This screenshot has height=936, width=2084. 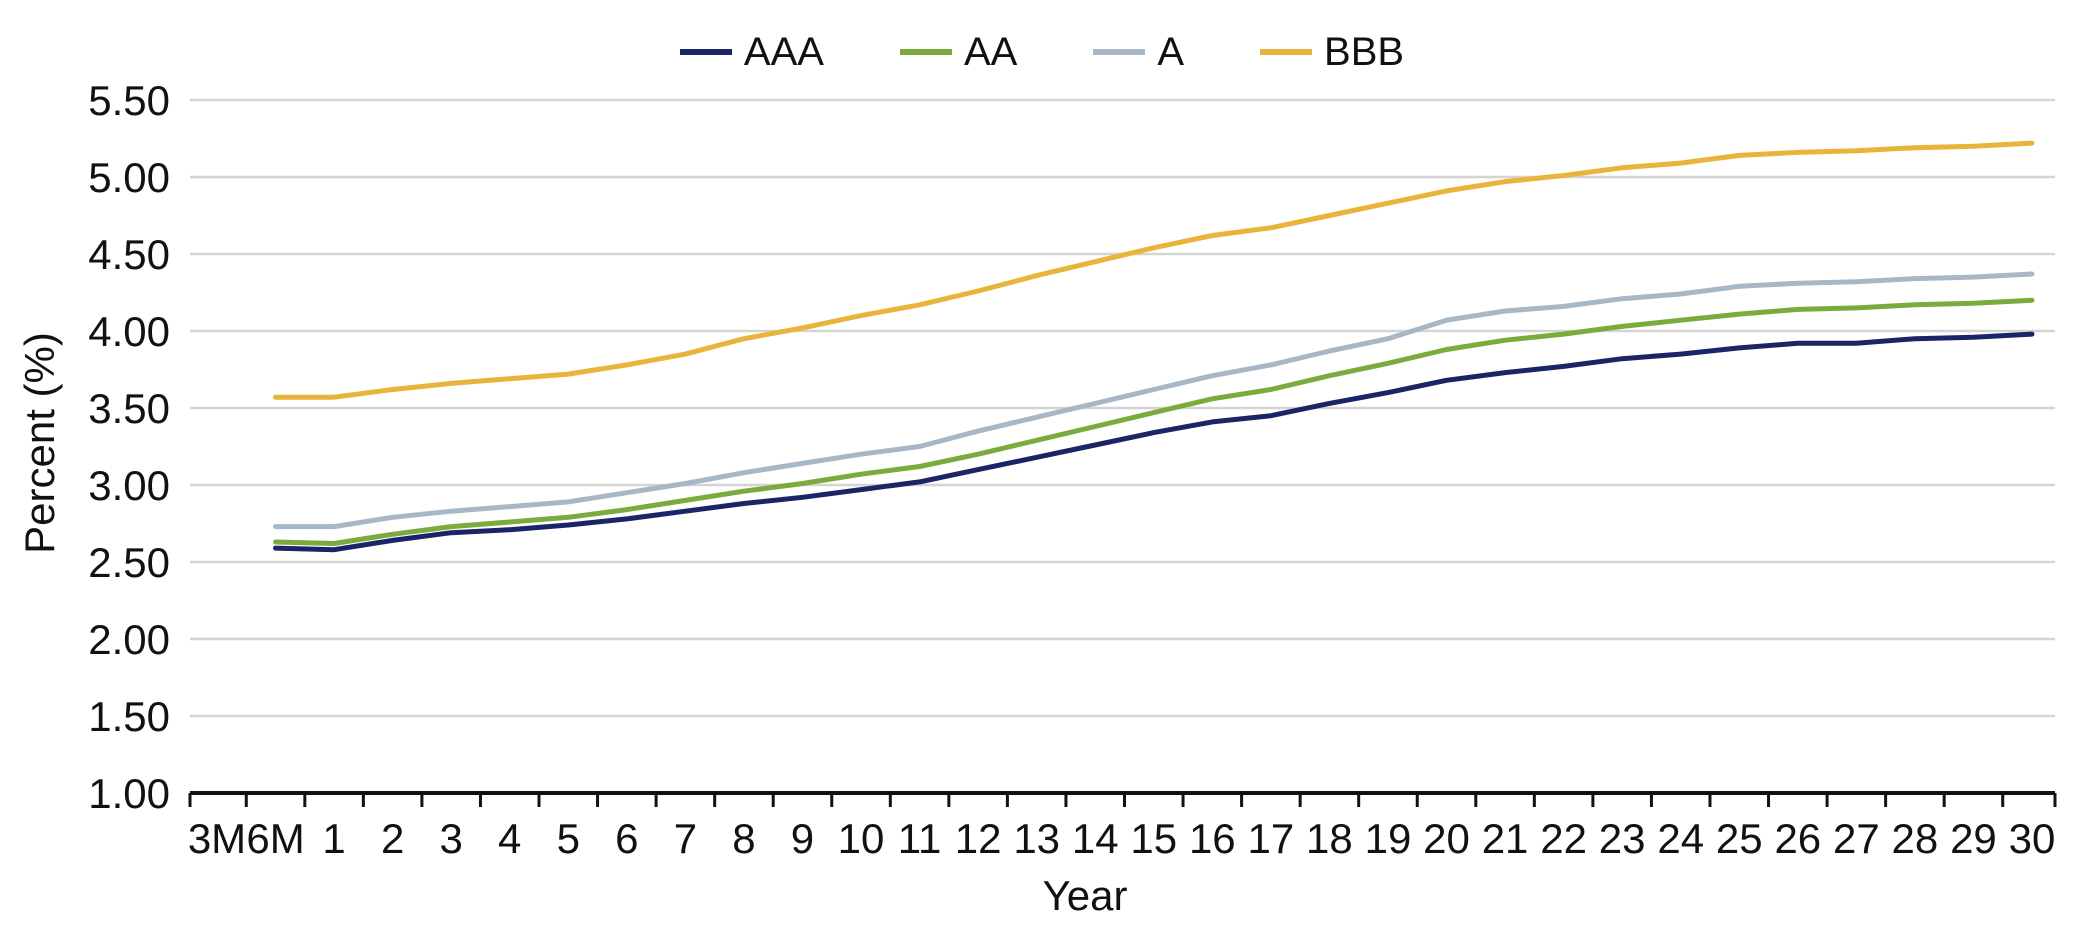 What do you see at coordinates (1212, 838) in the screenshot?
I see `x-tick-label: 16` at bounding box center [1212, 838].